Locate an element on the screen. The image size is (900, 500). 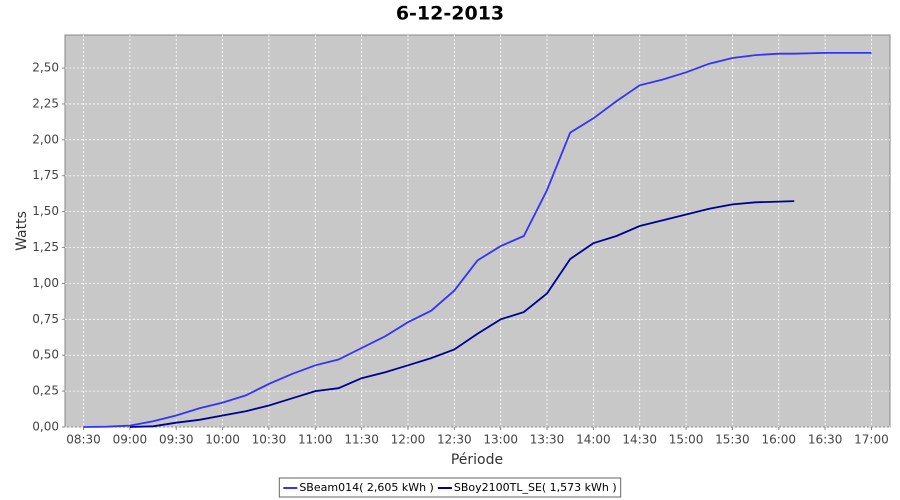
x-tick-label: 09:00 is located at coordinates (130, 440).